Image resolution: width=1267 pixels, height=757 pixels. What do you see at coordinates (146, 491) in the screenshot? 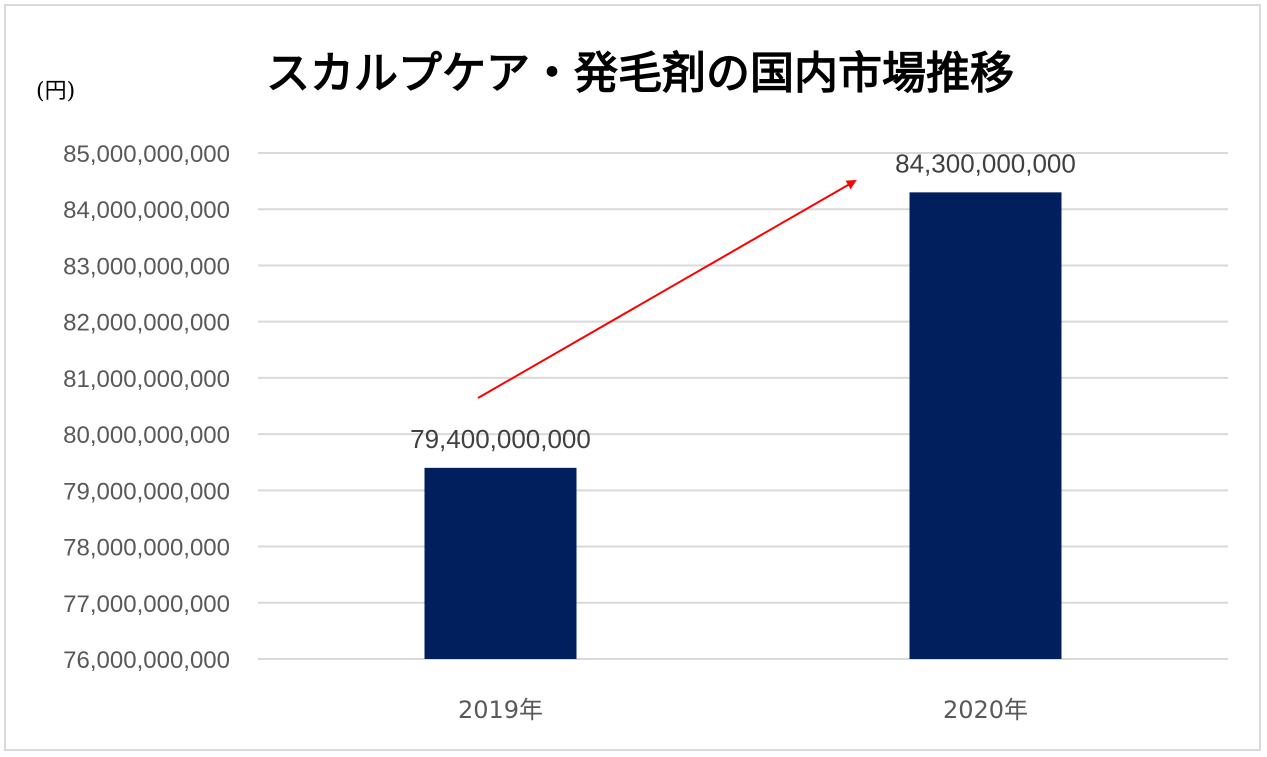
I see `y-tick-label: 79,000,000,000` at bounding box center [146, 491].